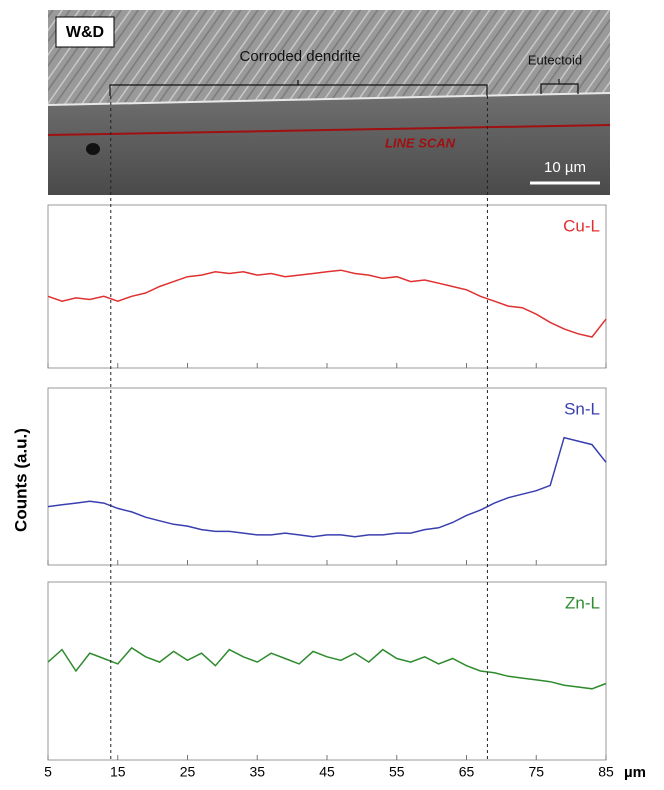 This screenshot has height=790, width=664. I want to click on scale-bar-label: 10 µm, so click(565, 167).